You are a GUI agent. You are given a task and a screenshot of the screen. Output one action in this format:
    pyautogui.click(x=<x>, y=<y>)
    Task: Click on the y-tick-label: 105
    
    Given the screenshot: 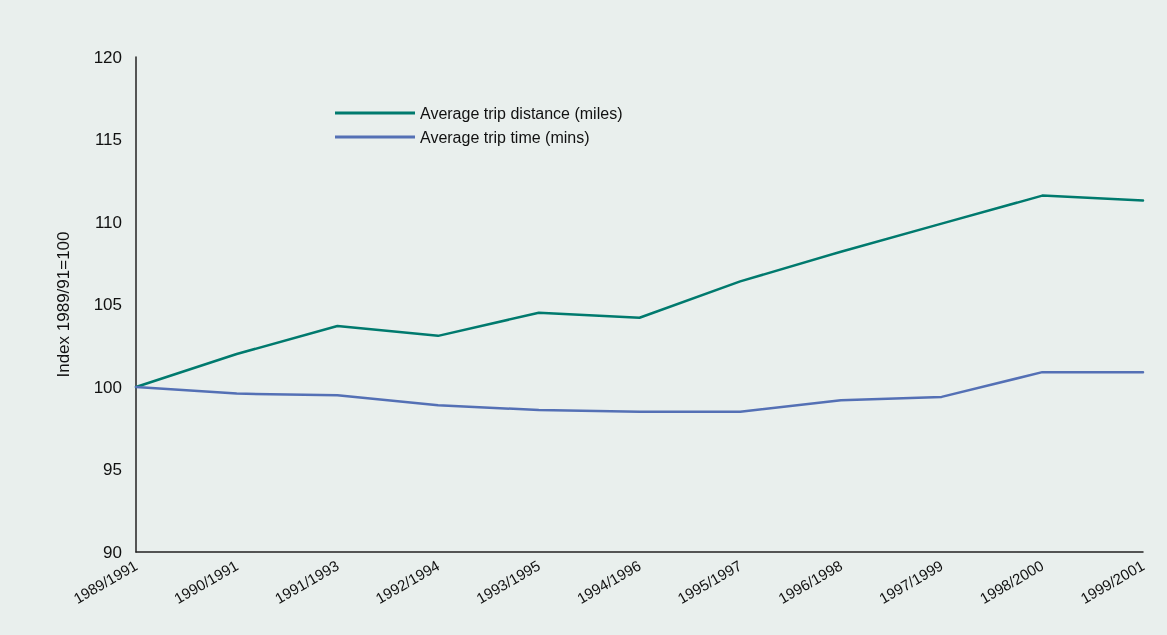 What is the action you would take?
    pyautogui.click(x=107, y=304)
    